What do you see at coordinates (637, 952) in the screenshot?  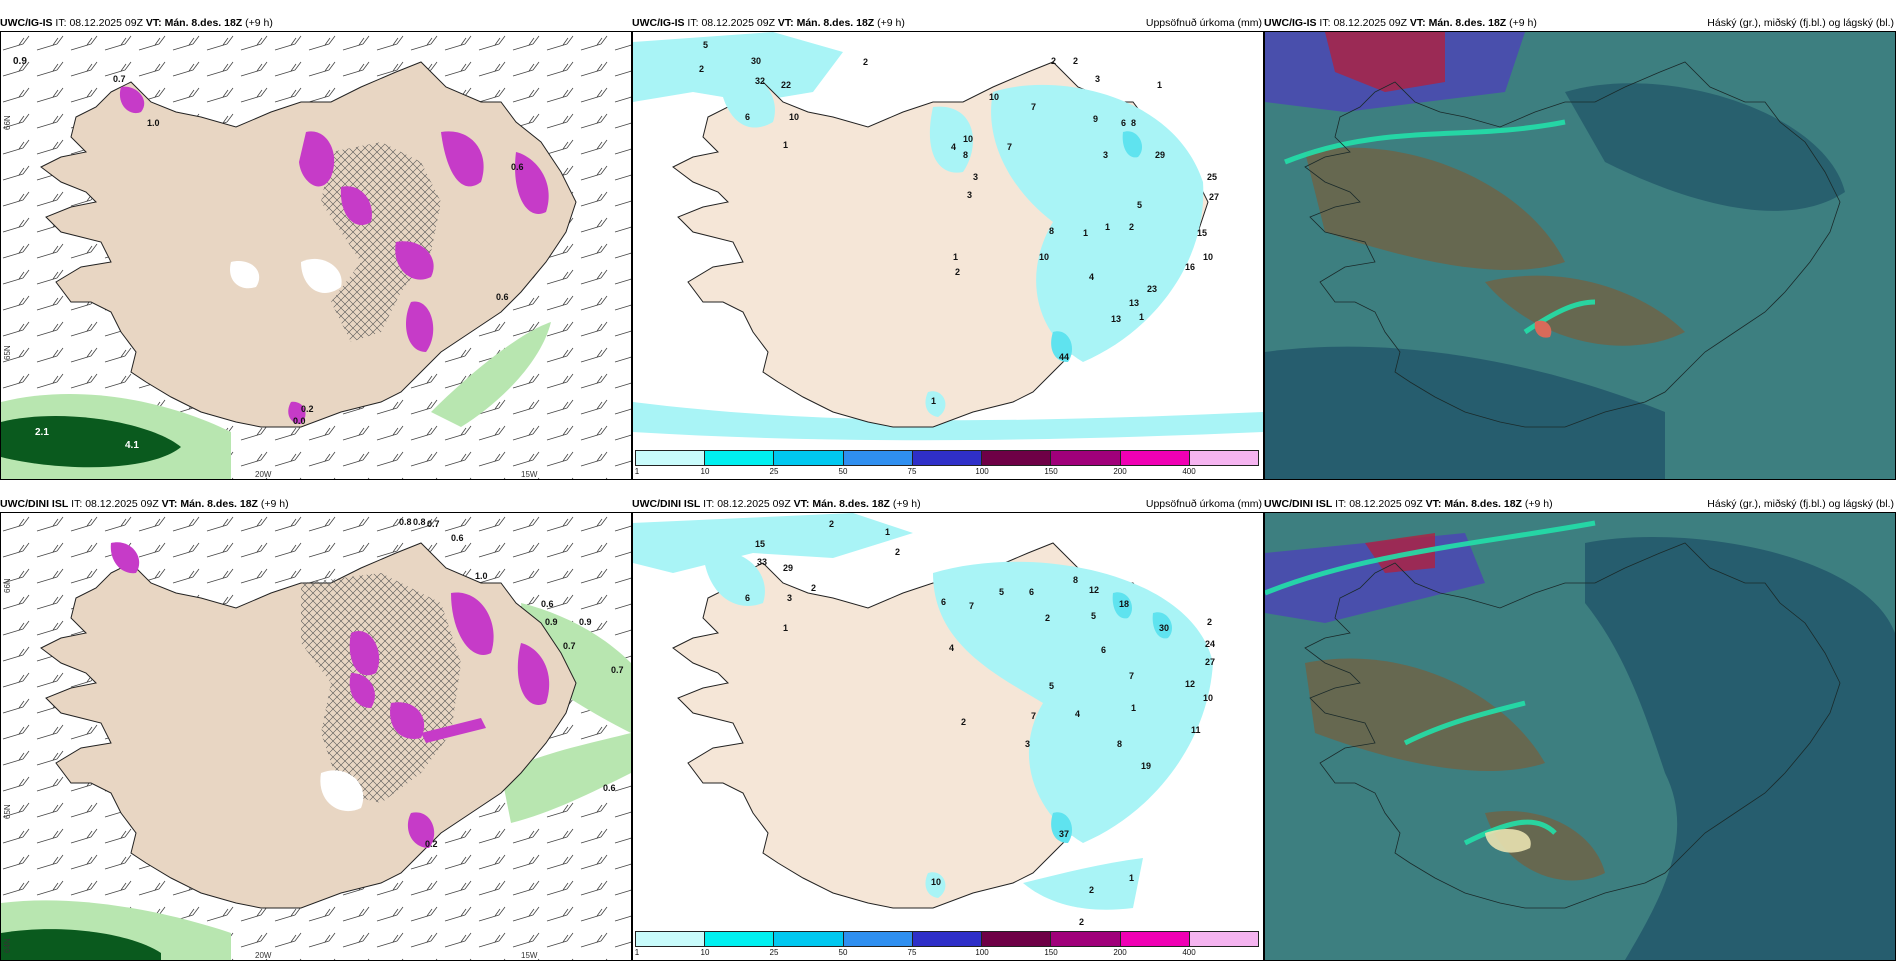 I see `colorbar-label: 1` at bounding box center [637, 952].